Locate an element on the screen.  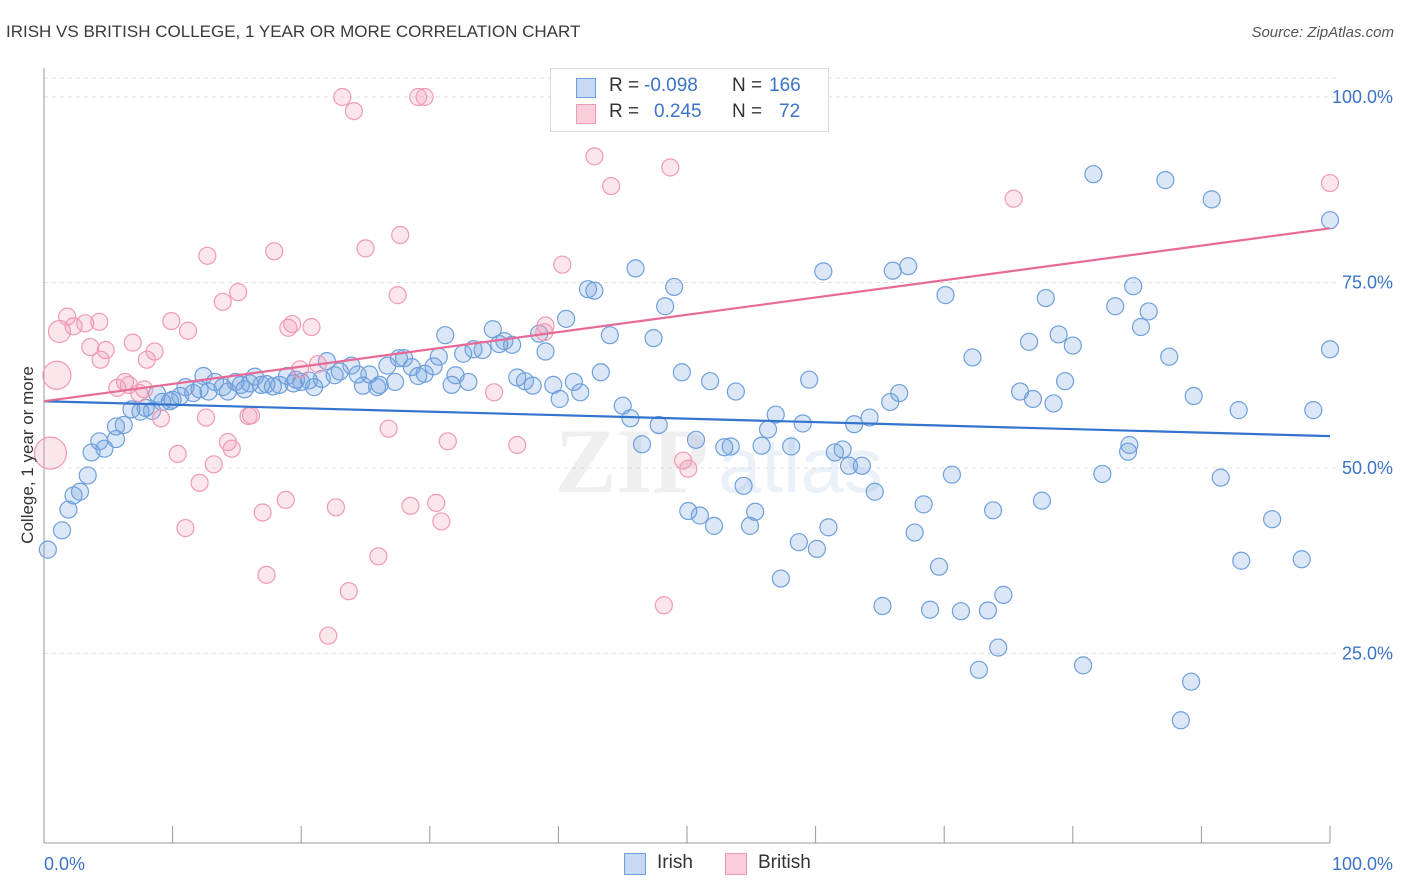
irish-trend-line is located at coordinates (687, 419).